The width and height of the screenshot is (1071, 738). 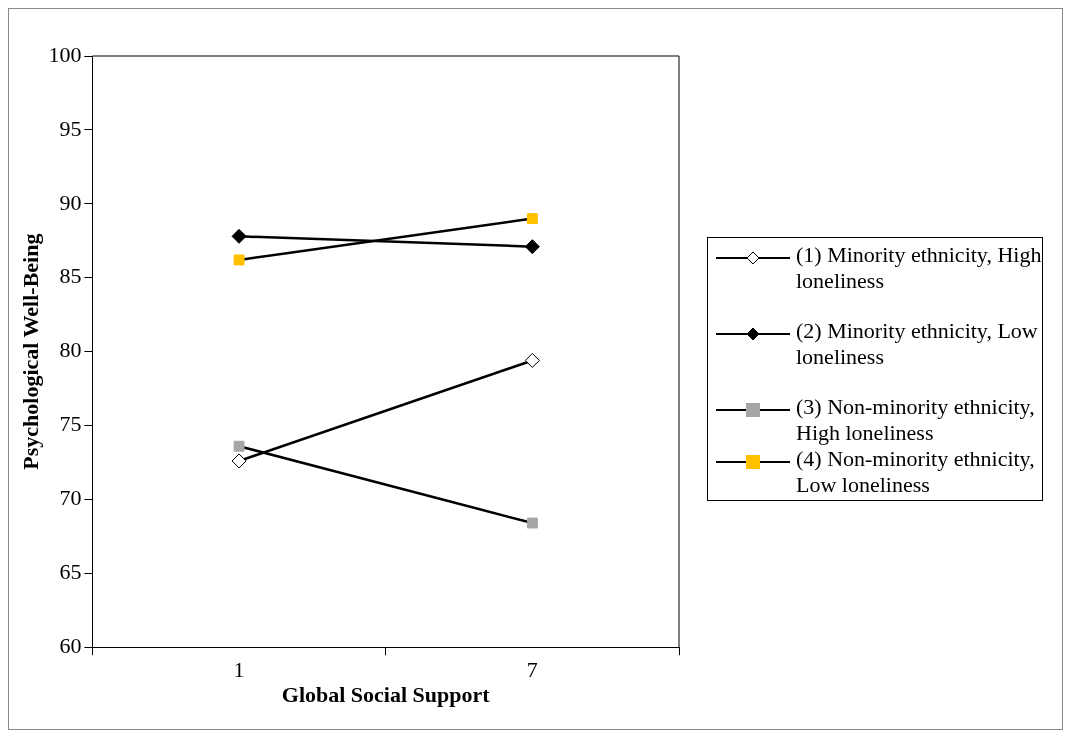 I want to click on y-tick-label: 70, so click(x=70, y=498).